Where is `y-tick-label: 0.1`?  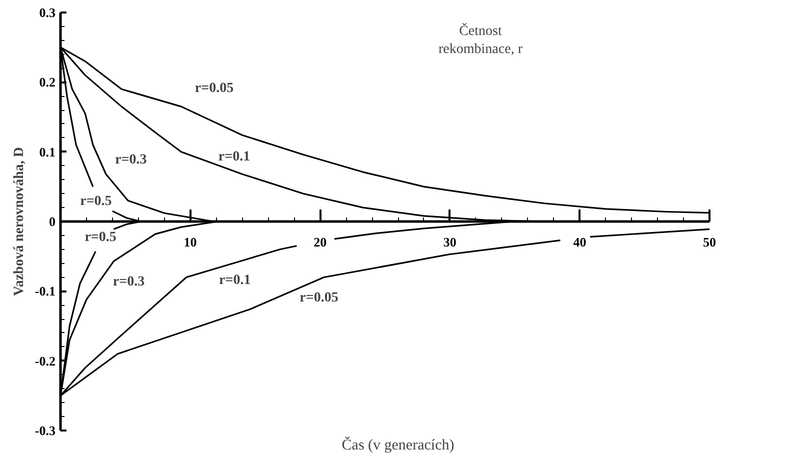
y-tick-label: 0.1 is located at coordinates (47, 152).